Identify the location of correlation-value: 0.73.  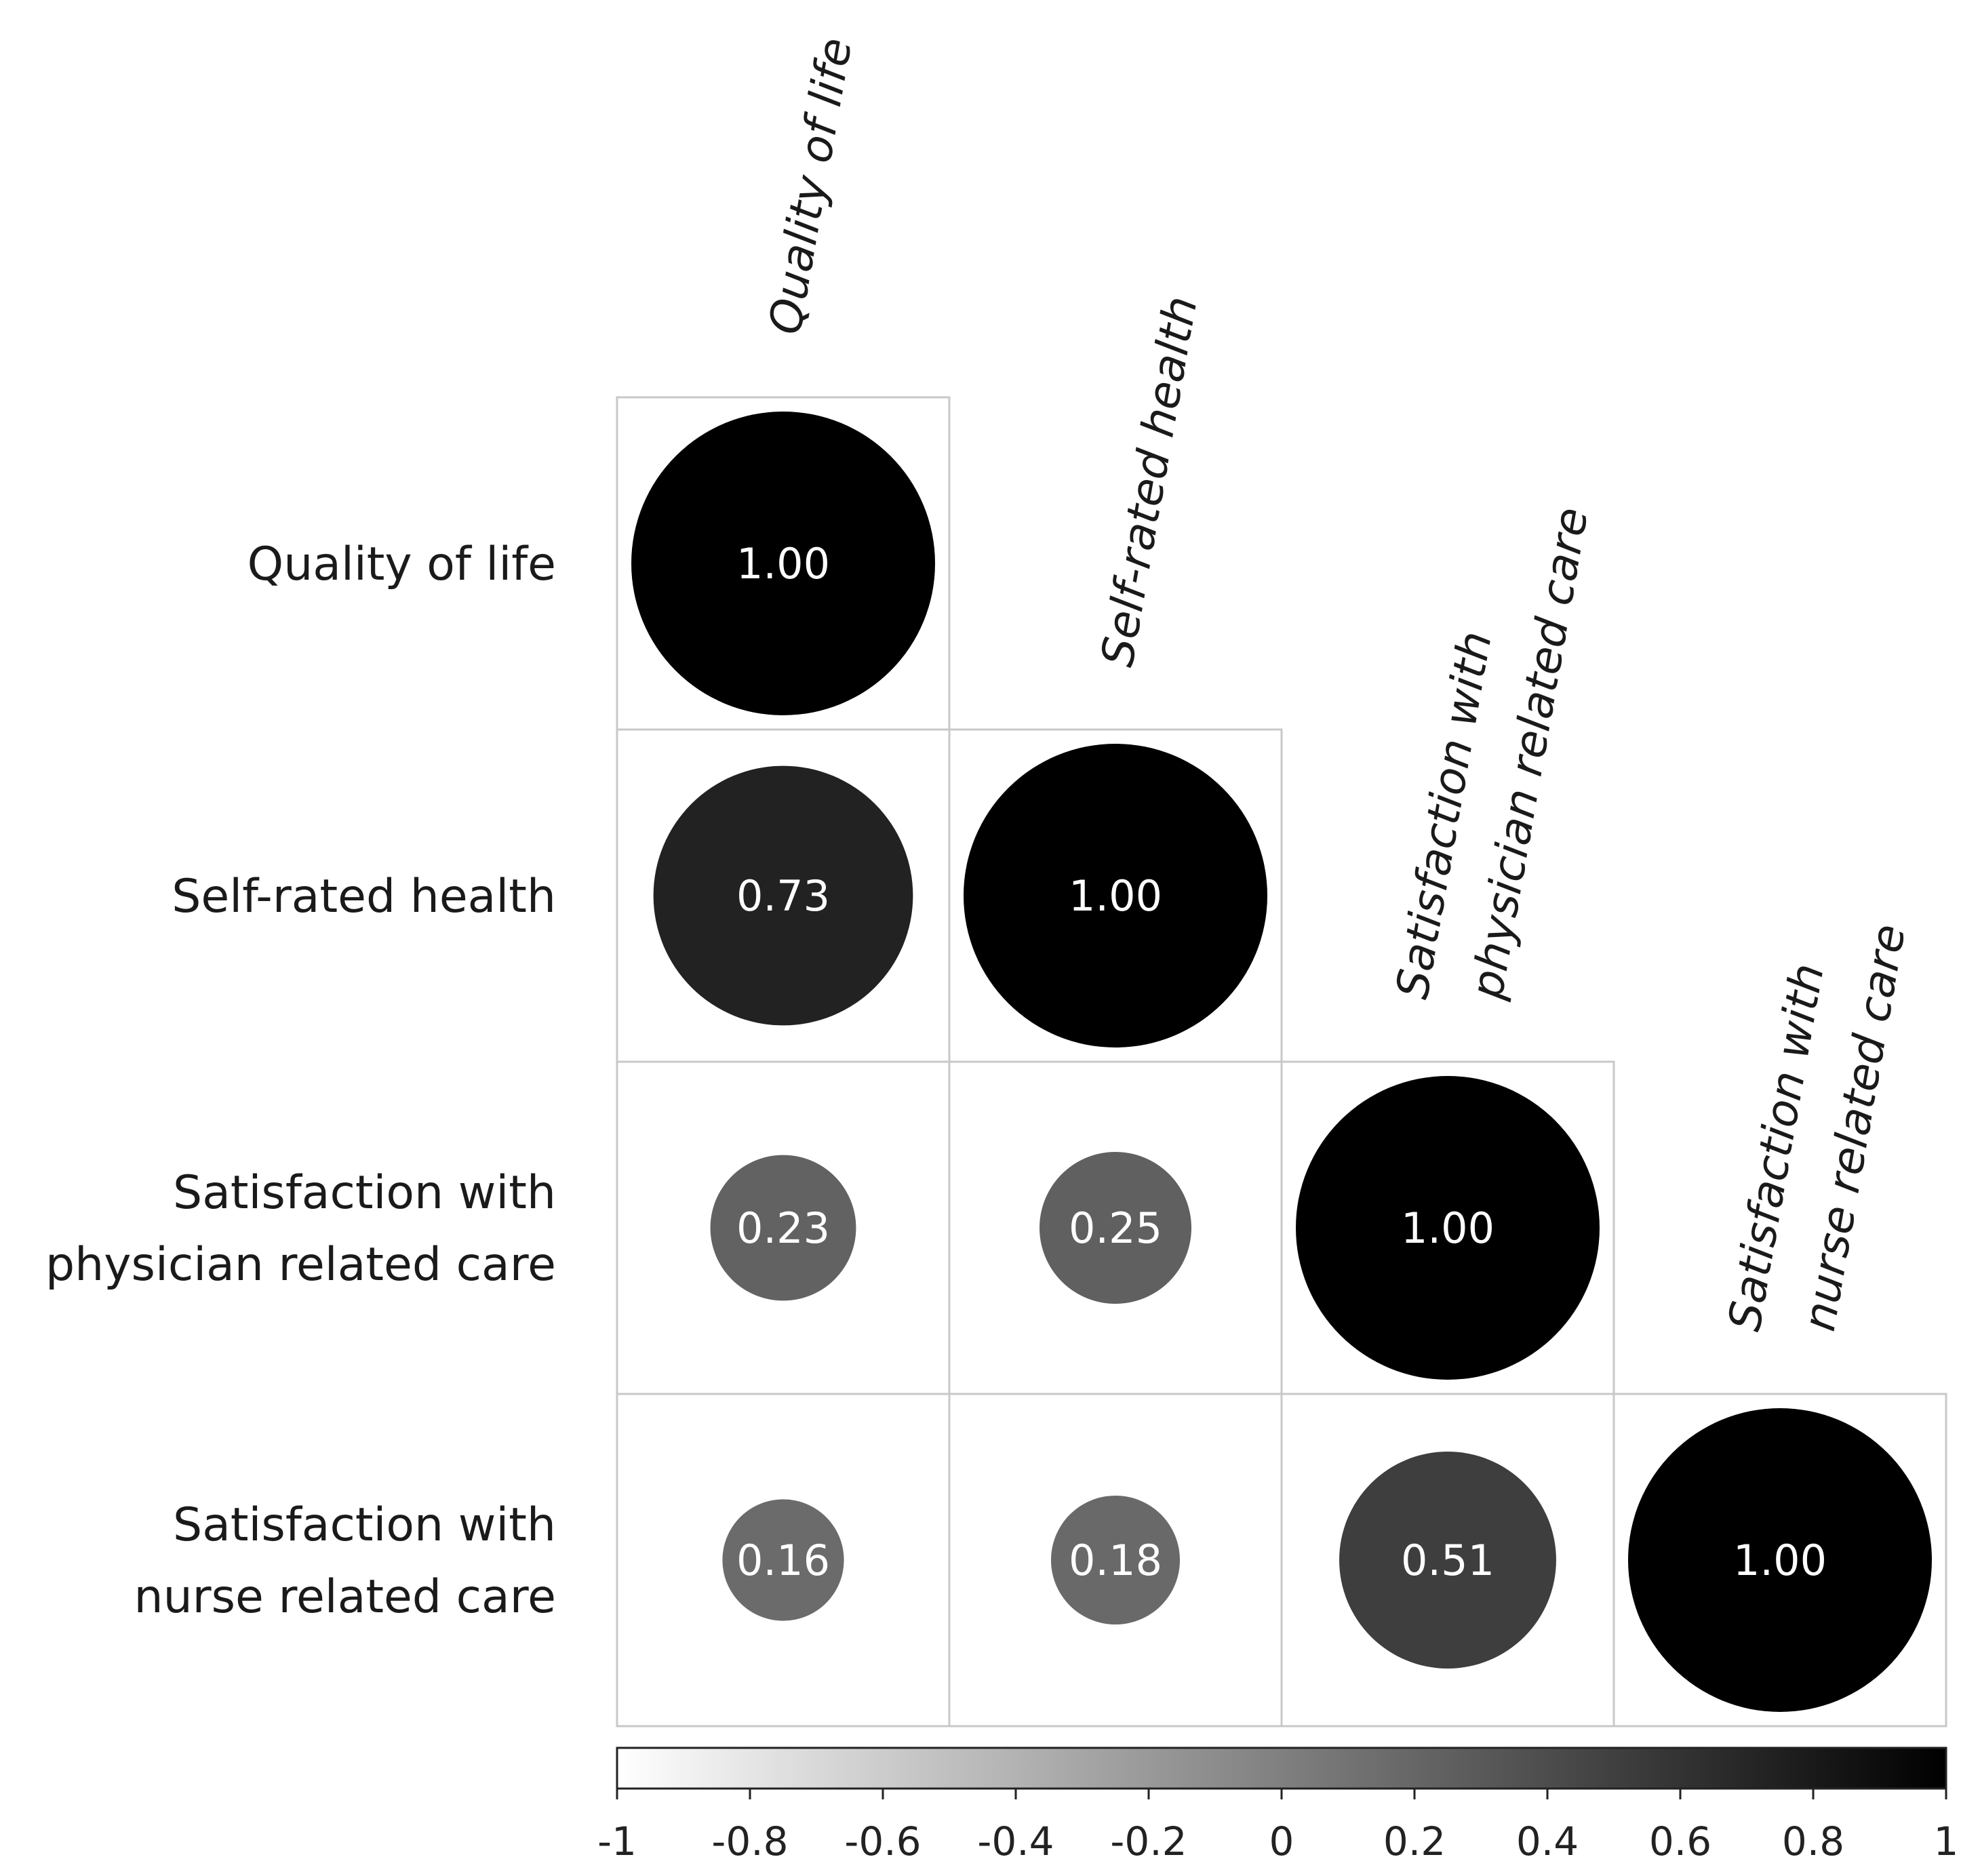
(783, 896).